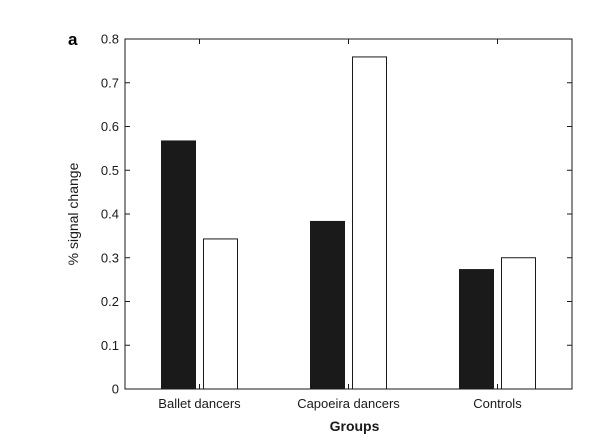  I want to click on y-tick-label: 0.3, so click(110, 257).